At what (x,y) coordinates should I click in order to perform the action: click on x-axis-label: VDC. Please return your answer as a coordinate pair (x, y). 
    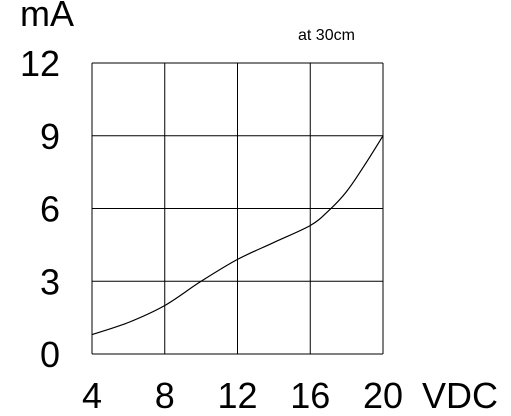
    Looking at the image, I should click on (460, 395).